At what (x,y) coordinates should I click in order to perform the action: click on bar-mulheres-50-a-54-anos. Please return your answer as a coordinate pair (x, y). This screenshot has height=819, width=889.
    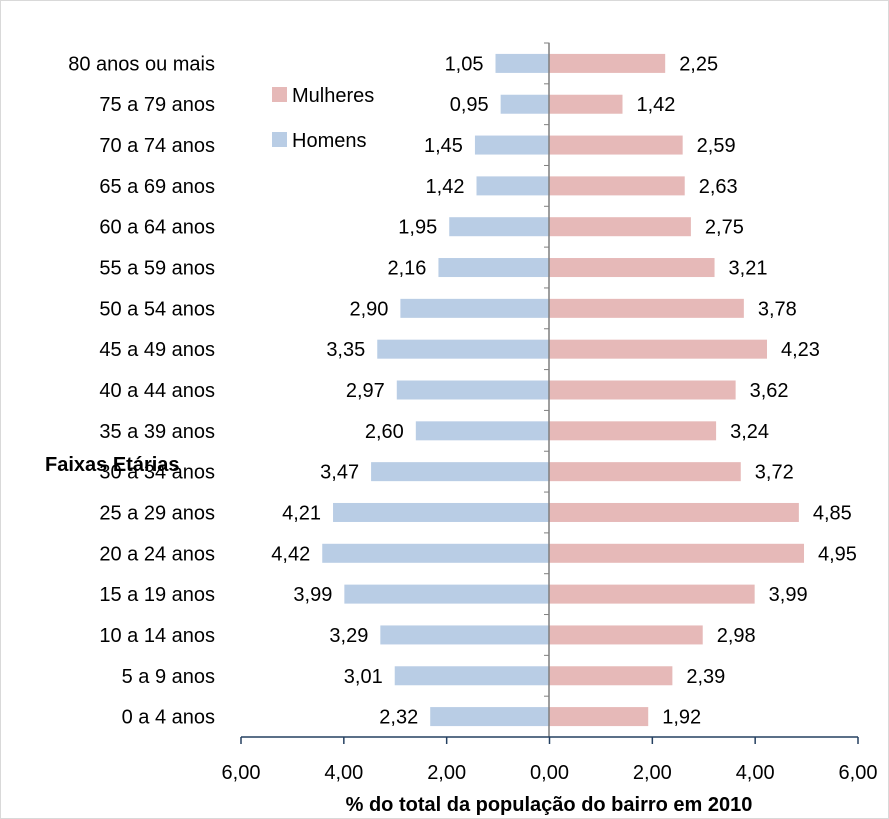
    Looking at the image, I should click on (646, 308).